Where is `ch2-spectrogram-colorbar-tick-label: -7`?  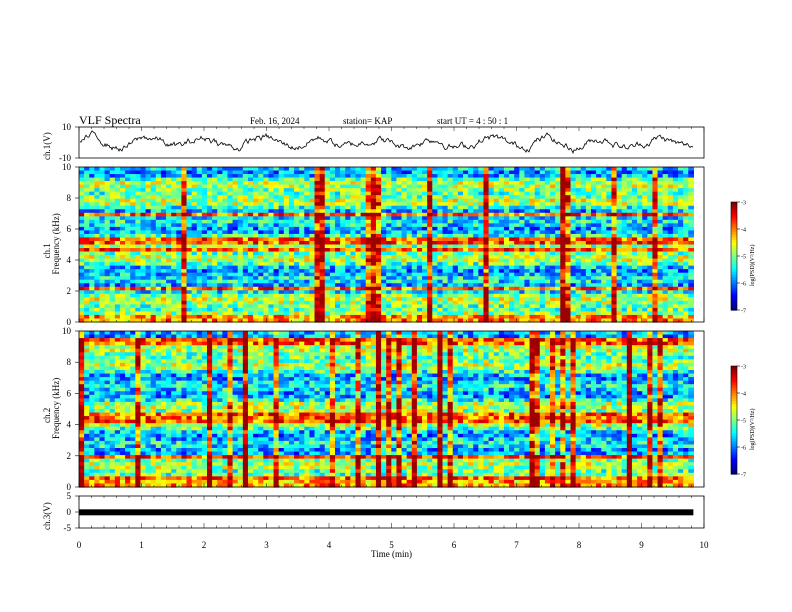 ch2-spectrogram-colorbar-tick-label: -7 is located at coordinates (743, 476).